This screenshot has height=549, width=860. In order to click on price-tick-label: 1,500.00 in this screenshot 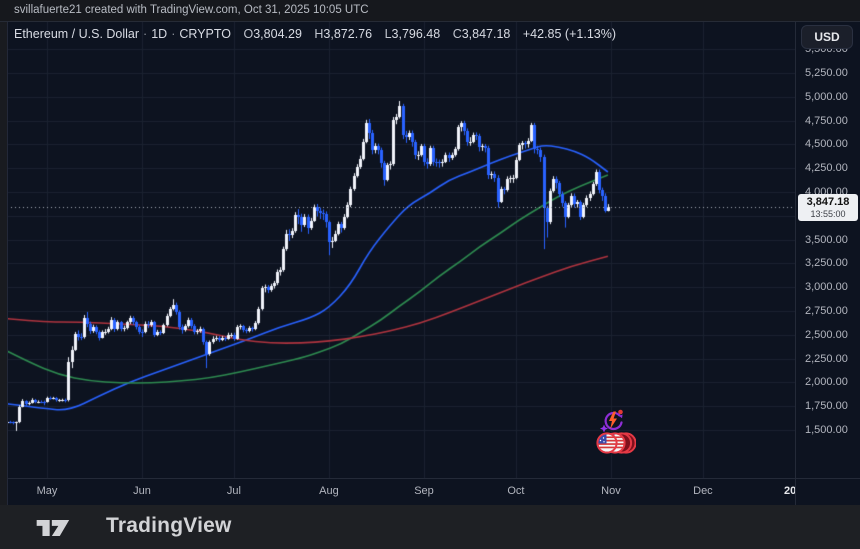, I will do `click(826, 430)`.